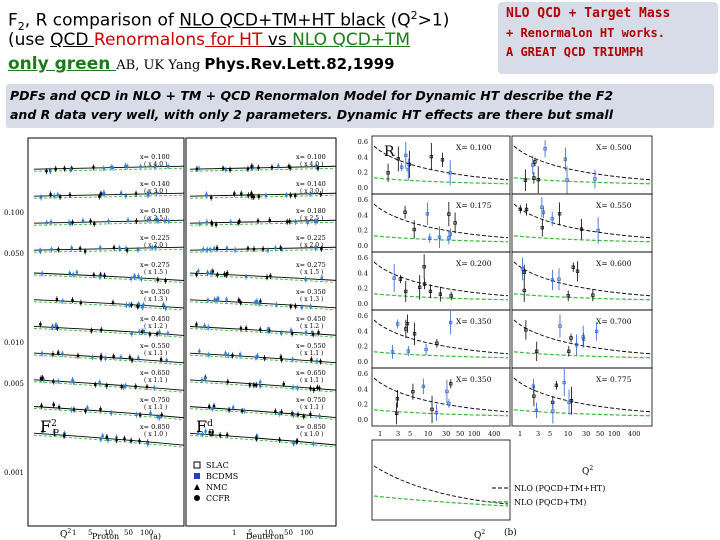  I want to click on x-bin-label: x= 0.180, so click(311, 211).